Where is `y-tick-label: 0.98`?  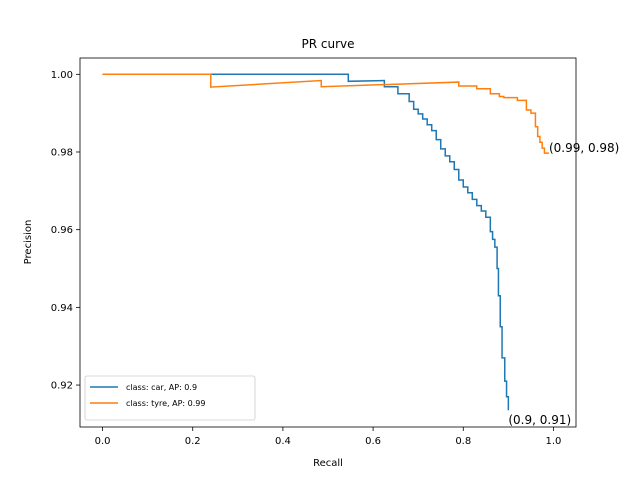
y-tick-label: 0.98 is located at coordinates (62, 152).